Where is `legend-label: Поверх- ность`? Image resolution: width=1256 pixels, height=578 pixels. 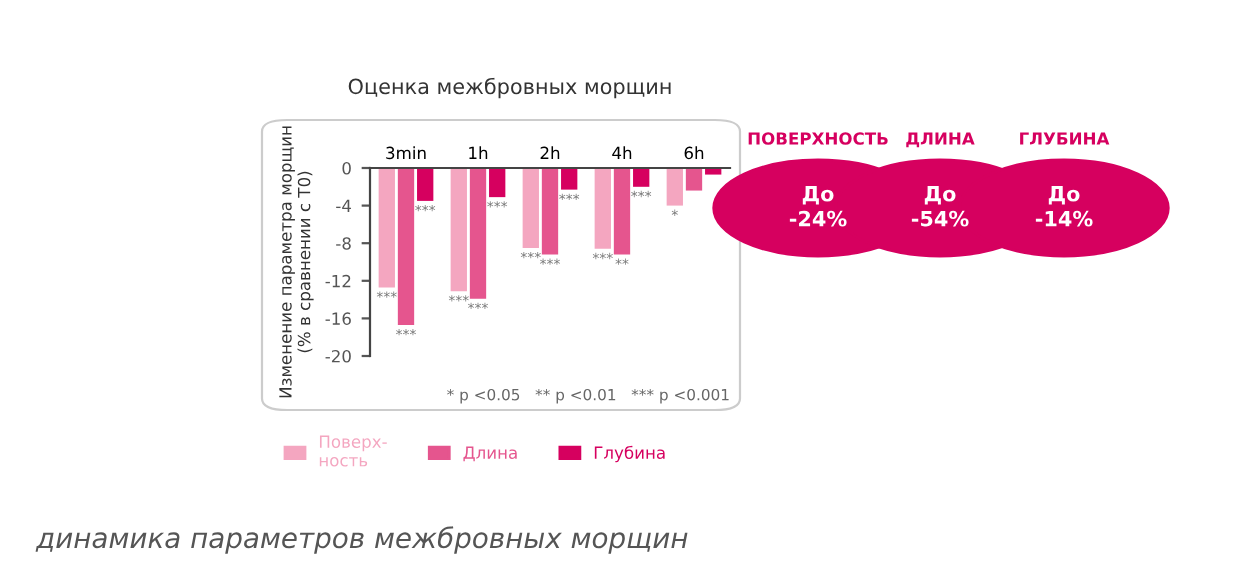 legend-label: Поверх- ность is located at coordinates (353, 451).